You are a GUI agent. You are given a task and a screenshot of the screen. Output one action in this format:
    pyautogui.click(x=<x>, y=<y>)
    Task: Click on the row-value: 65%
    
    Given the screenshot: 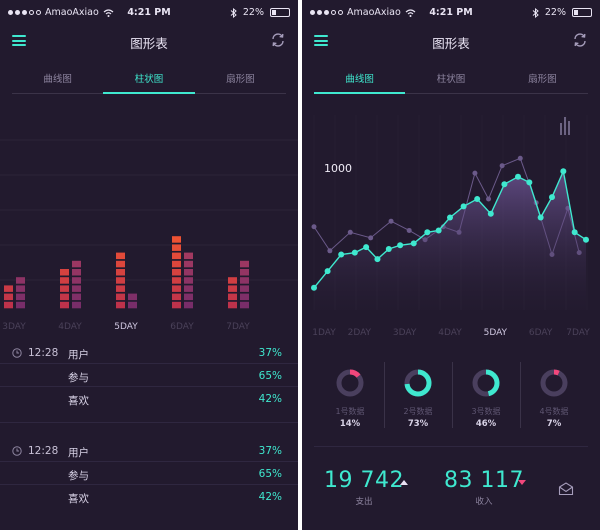 What is the action you would take?
    pyautogui.click(x=270, y=376)
    